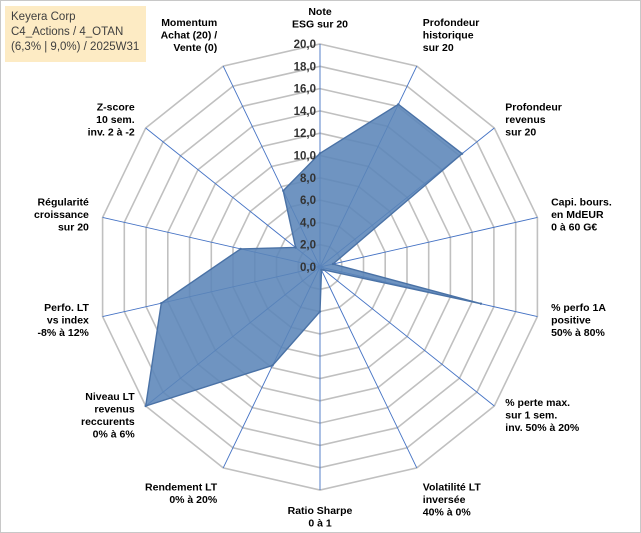  I want to click on axis-label: croissance, so click(61, 215).